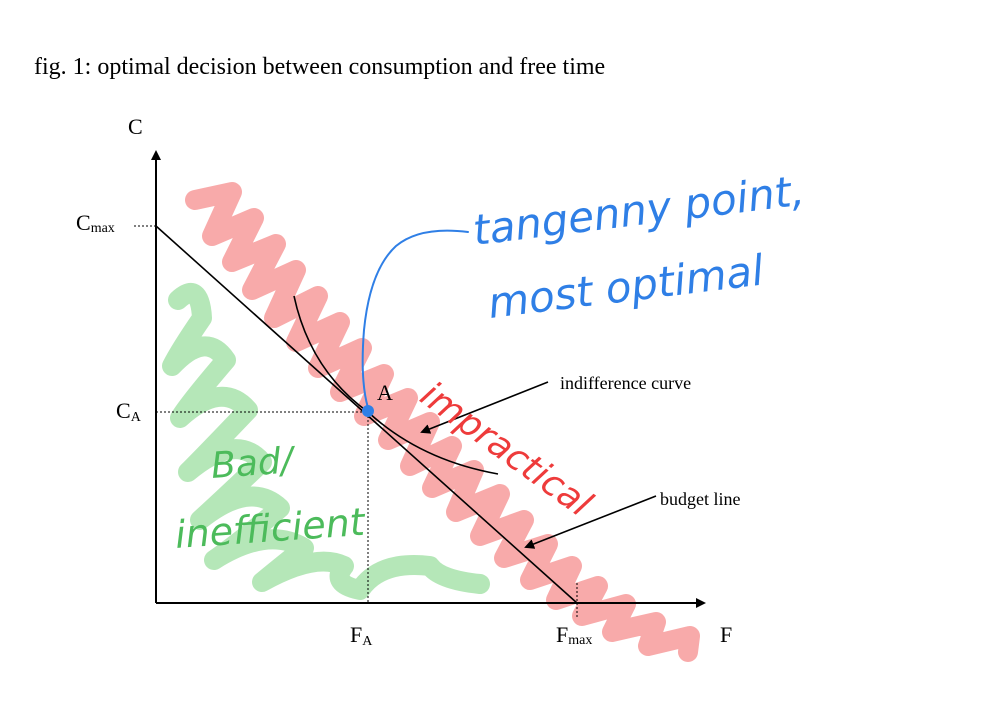 This screenshot has height=714, width=994. Describe the element at coordinates (254, 463) in the screenshot. I see `bad-note-line1: Bad/` at that location.